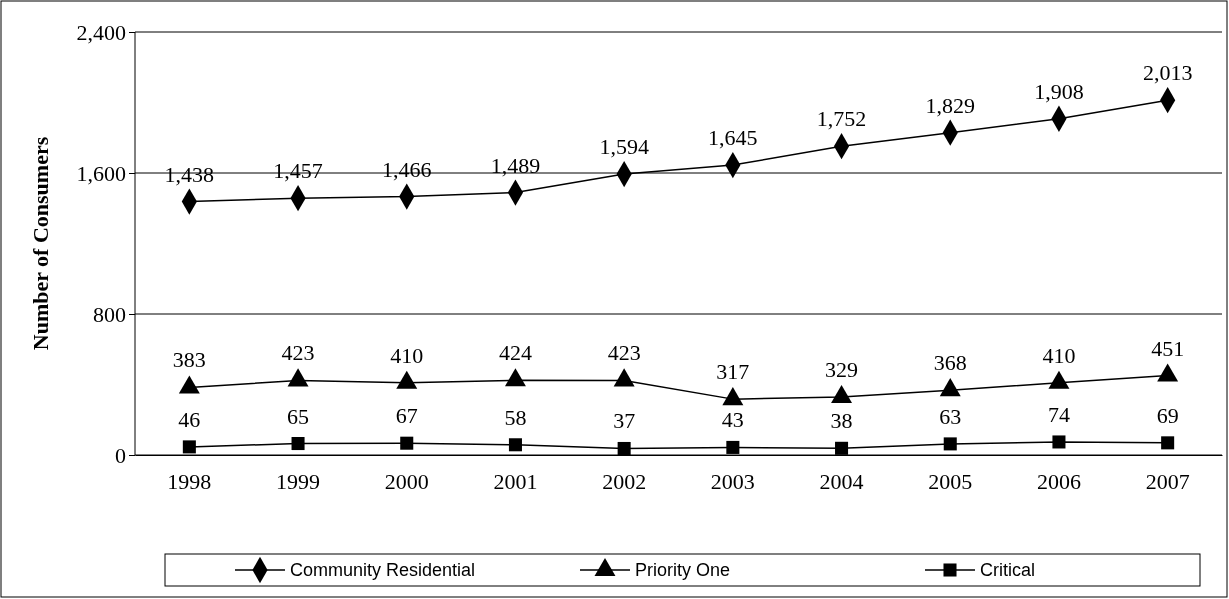 The height and width of the screenshot is (599, 1229). Describe the element at coordinates (1167, 73) in the screenshot. I see `data-label: 2,013` at that location.